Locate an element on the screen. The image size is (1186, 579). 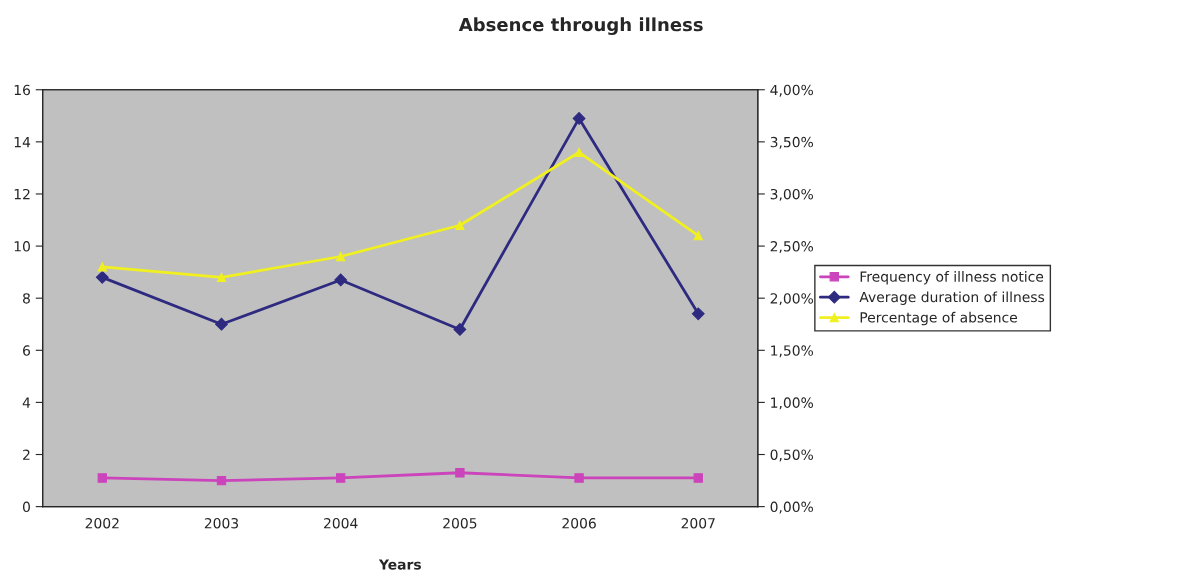
y2-tick-label: 4,00% is located at coordinates (792, 90).